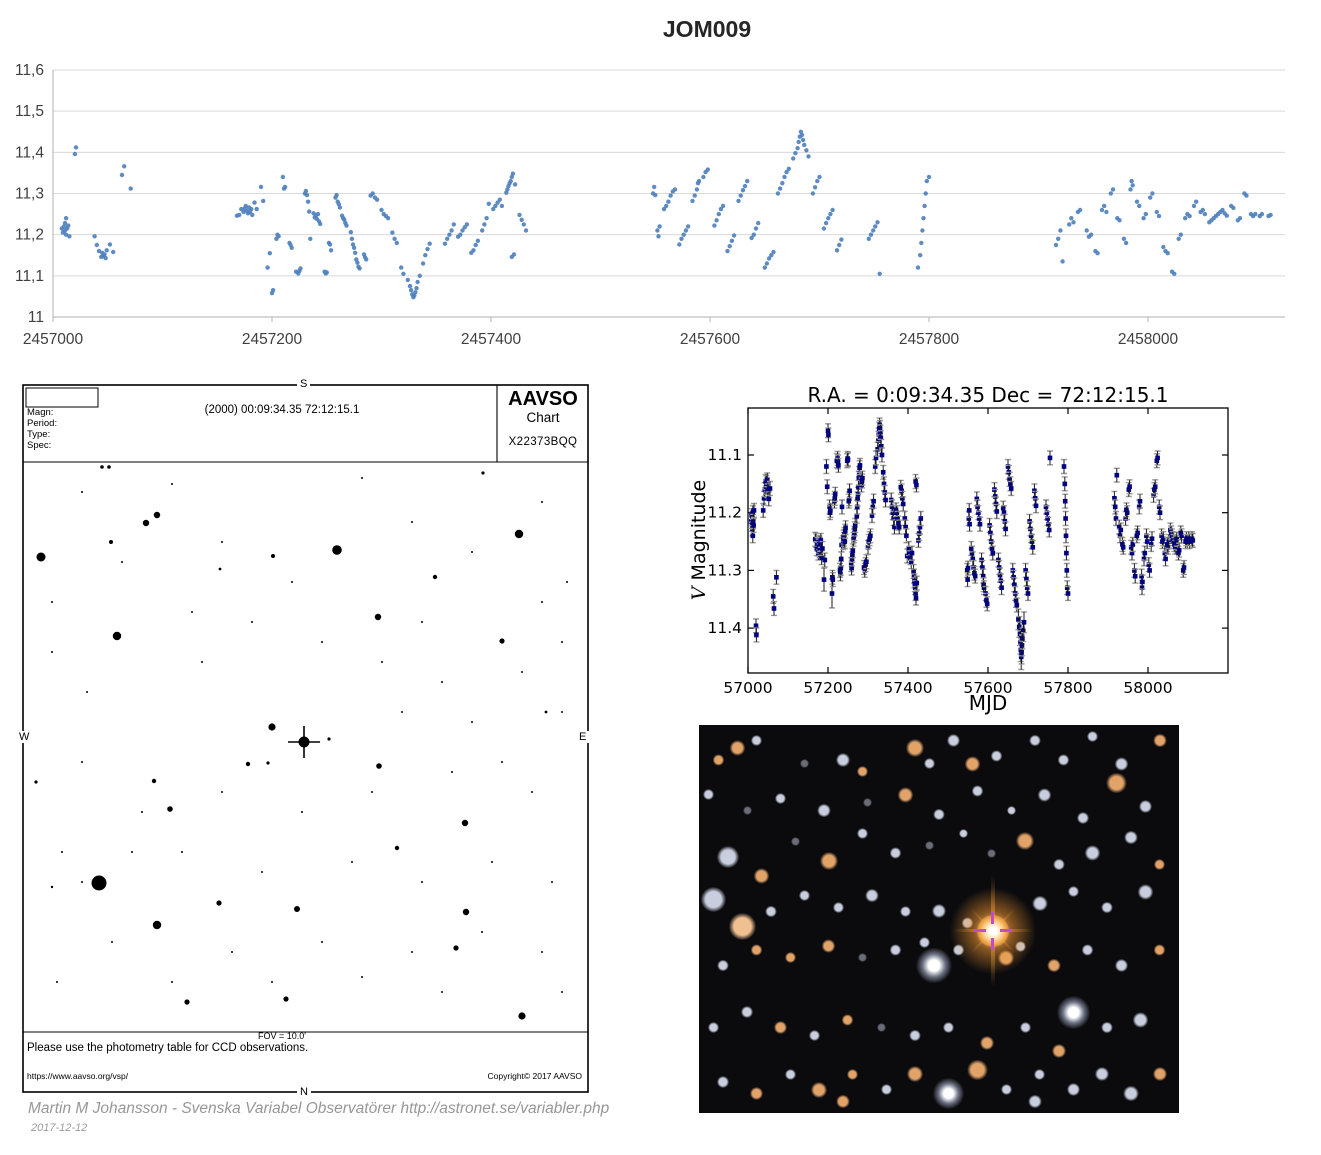 This screenshot has height=1155, width=1321. What do you see at coordinates (699, 540) in the screenshot?
I see `mjd-y-axis-label: V Magnitude` at bounding box center [699, 540].